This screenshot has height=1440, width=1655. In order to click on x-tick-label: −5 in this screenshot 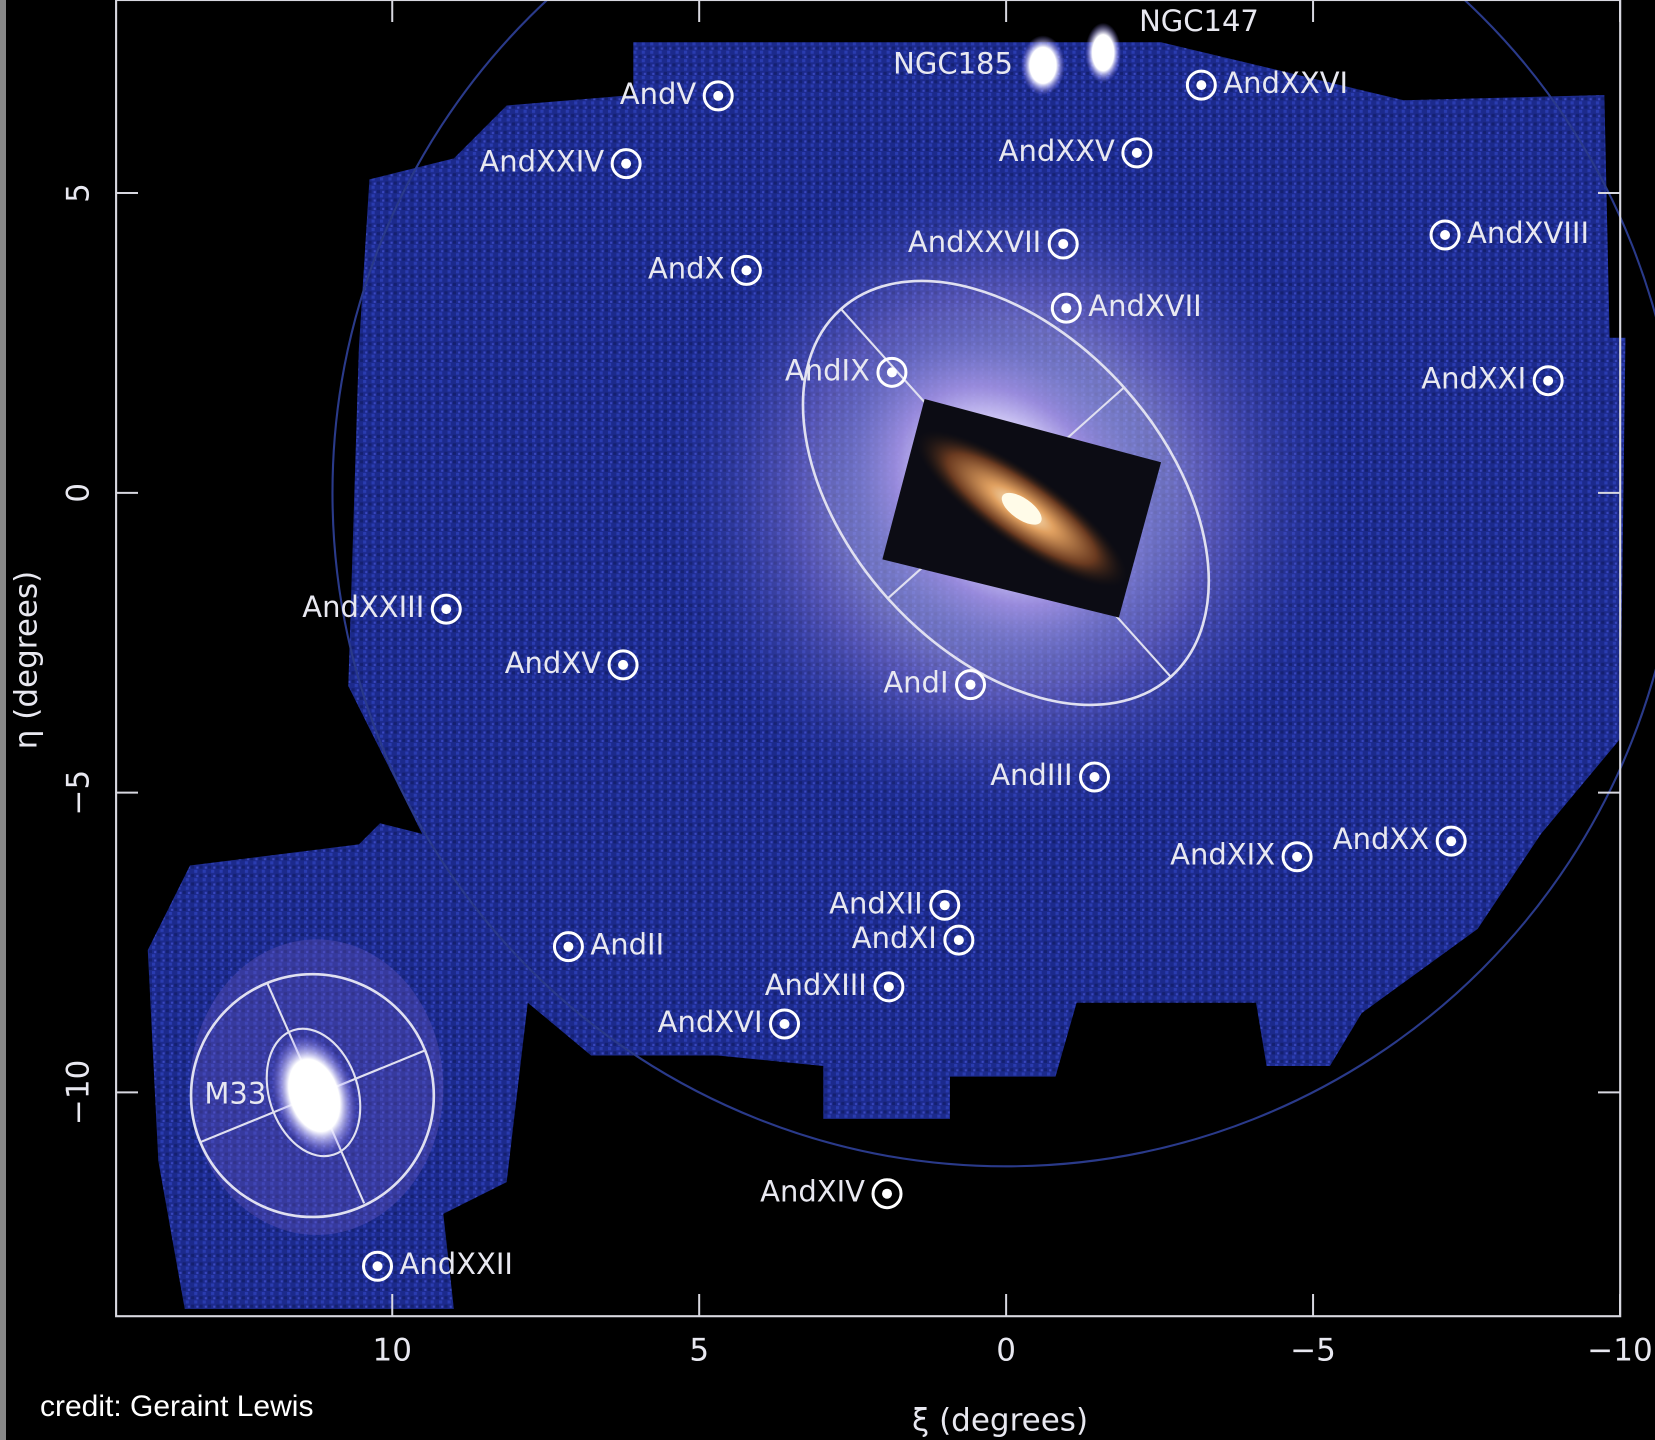, I will do `click(1313, 1351)`.